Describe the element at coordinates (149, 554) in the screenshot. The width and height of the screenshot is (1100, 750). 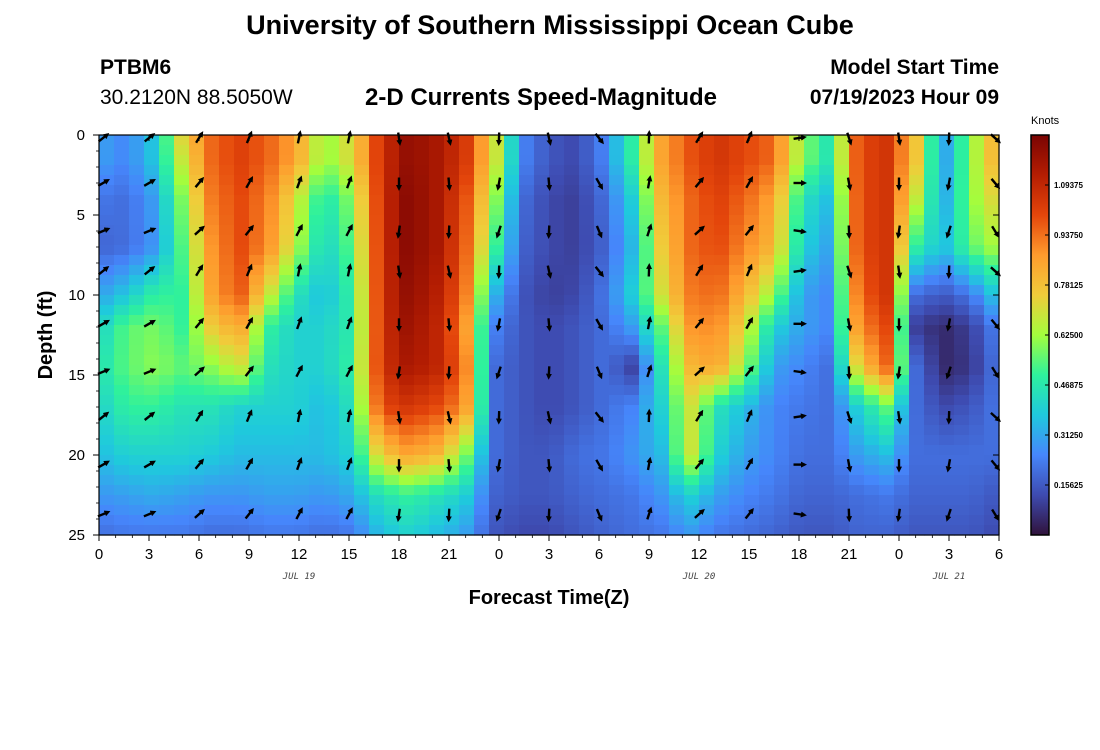
I see `x-tick-label: 3` at that location.